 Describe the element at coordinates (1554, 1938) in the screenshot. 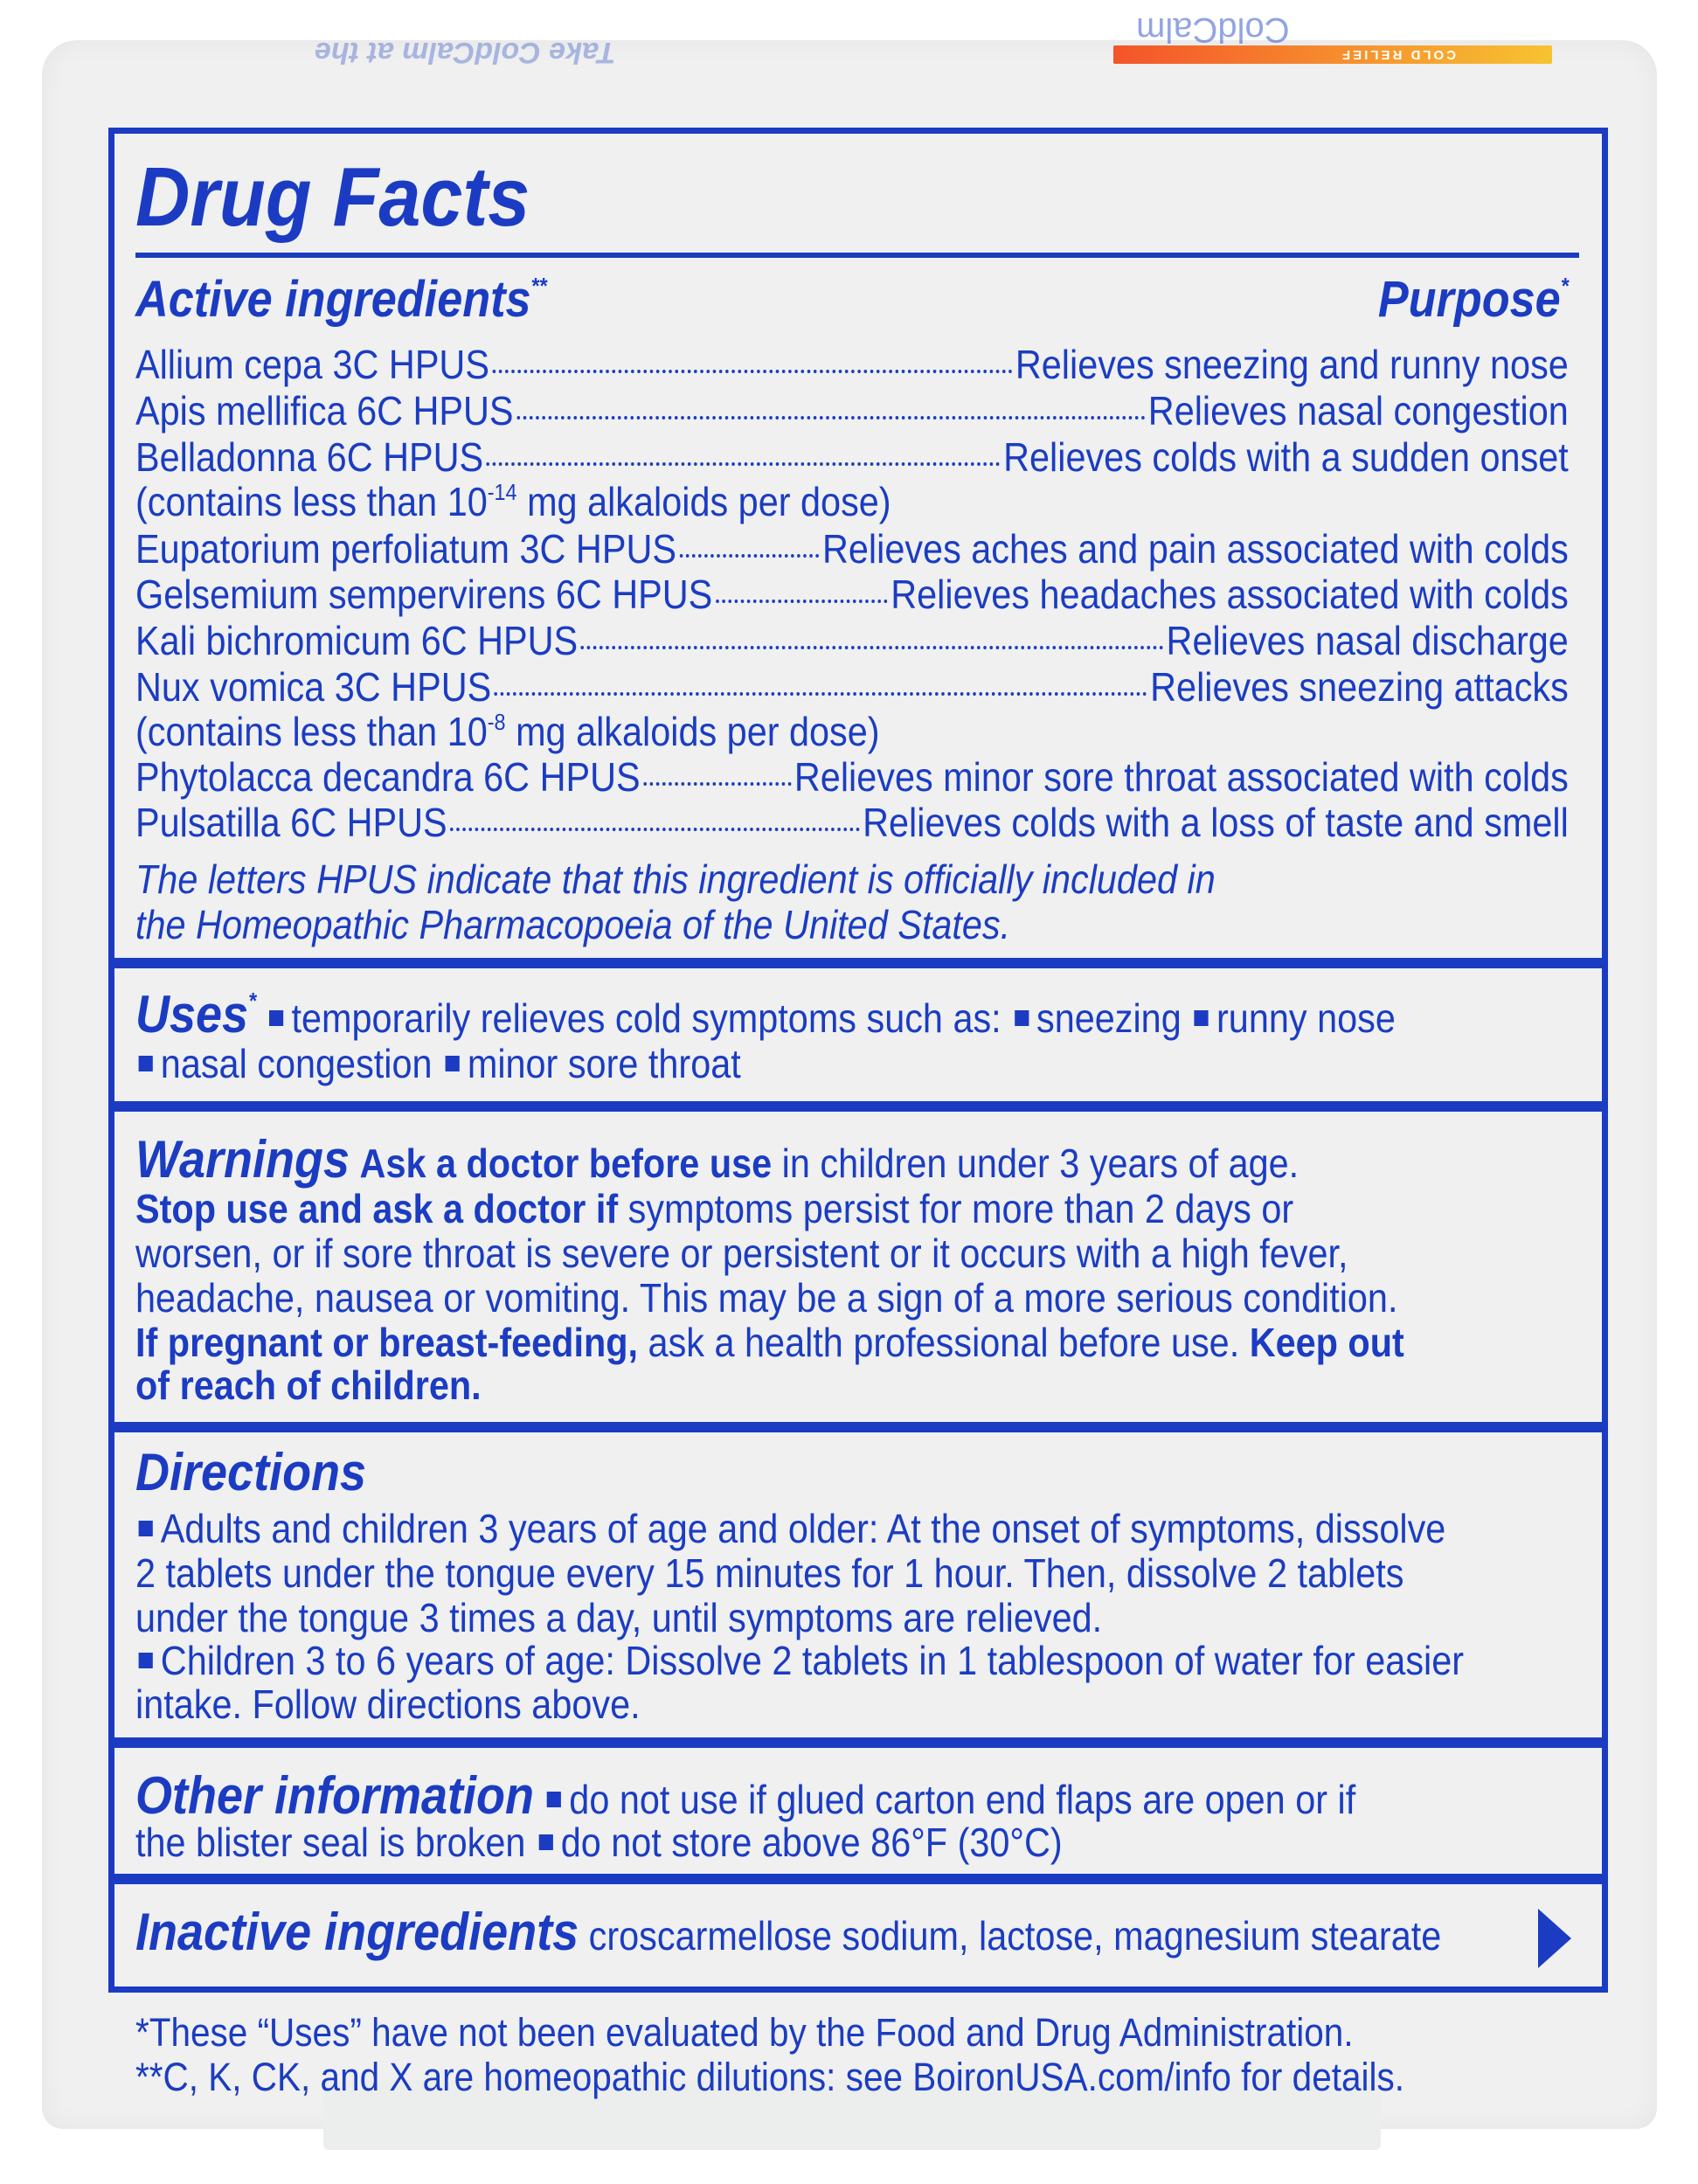

I see `continue-arrow-icon` at that location.